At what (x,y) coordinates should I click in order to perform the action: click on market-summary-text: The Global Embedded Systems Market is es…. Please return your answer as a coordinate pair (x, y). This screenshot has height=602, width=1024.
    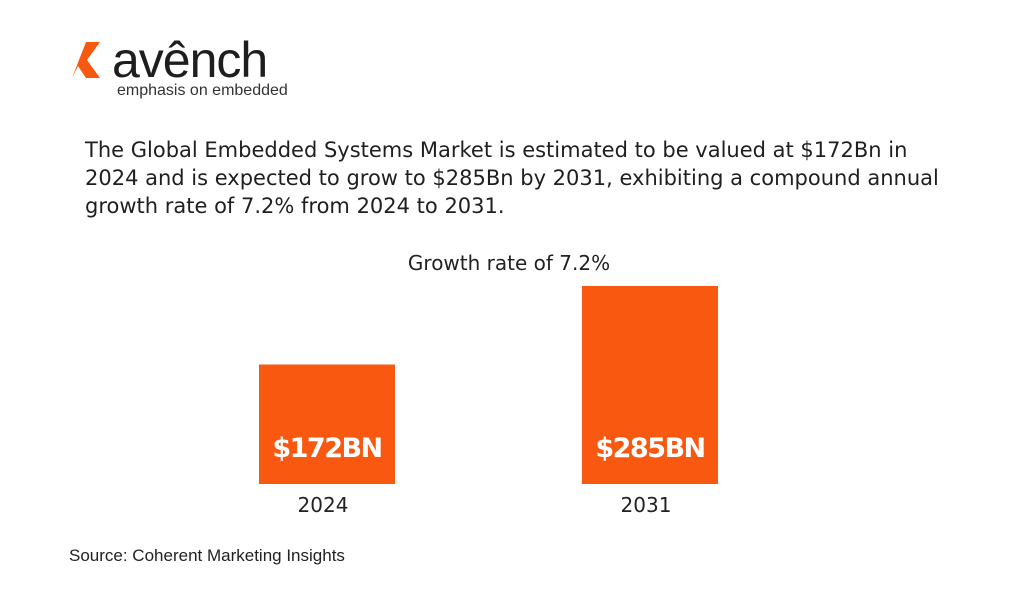
    Looking at the image, I should click on (512, 178).